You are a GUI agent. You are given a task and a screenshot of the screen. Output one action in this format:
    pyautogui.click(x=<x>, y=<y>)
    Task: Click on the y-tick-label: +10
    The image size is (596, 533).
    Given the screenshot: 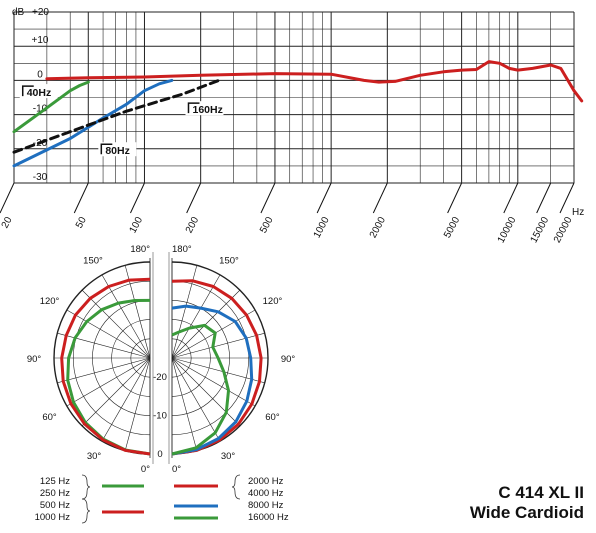 What is the action you would take?
    pyautogui.click(x=40, y=40)
    